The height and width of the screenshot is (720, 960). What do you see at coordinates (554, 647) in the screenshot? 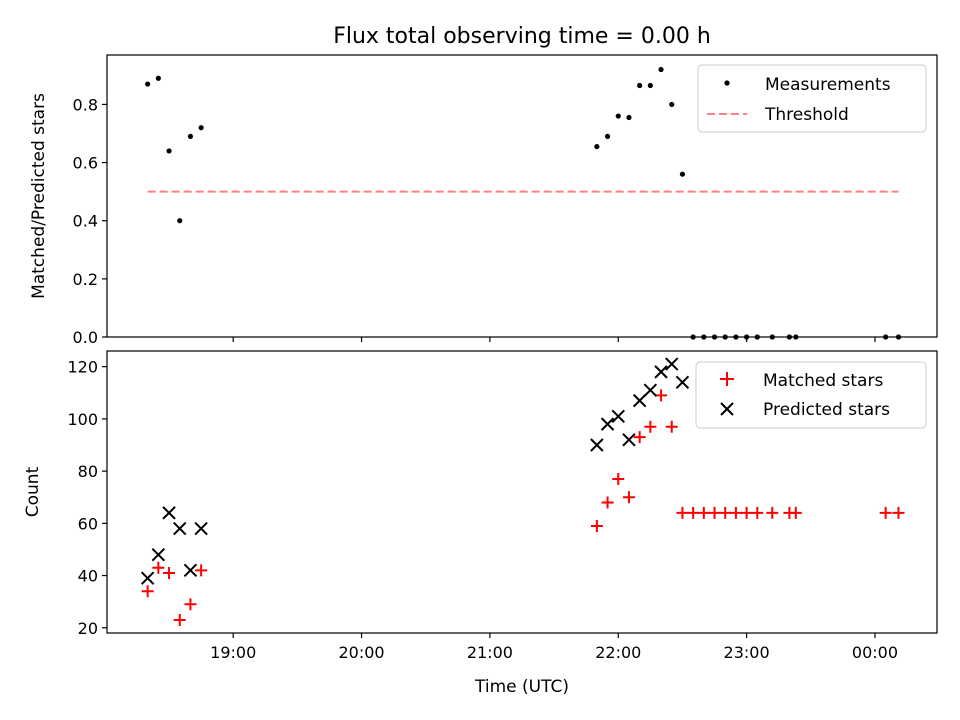
I see `bottom-x-ticks: 19:00 20:00 21:00 22:00 23:00 00:00` at bounding box center [554, 647].